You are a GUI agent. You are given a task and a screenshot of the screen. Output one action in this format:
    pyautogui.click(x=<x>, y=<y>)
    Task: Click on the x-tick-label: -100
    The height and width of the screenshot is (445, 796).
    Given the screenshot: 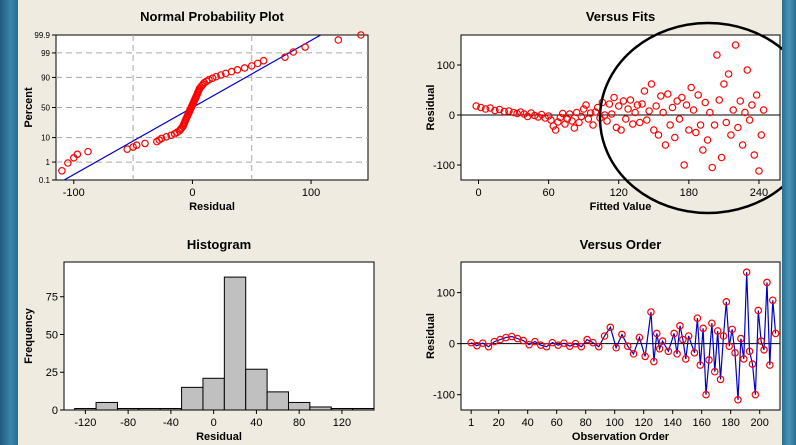 What is the action you would take?
    pyautogui.click(x=74, y=193)
    